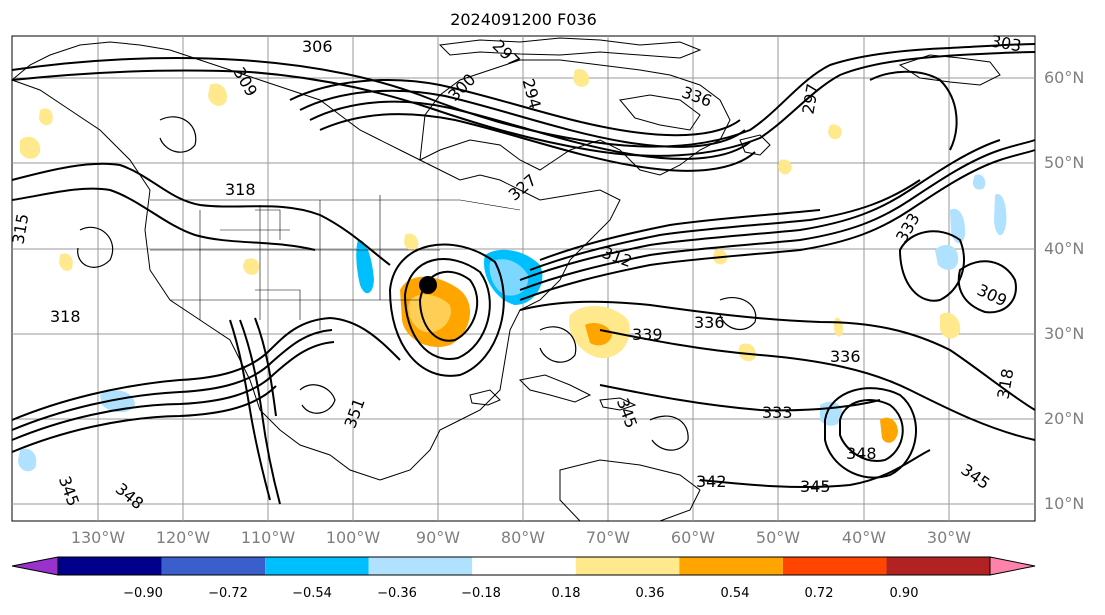 This screenshot has width=1105, height=615. What do you see at coordinates (143, 593) in the screenshot?
I see `colorbar-tick-label: −0.90` at bounding box center [143, 593].